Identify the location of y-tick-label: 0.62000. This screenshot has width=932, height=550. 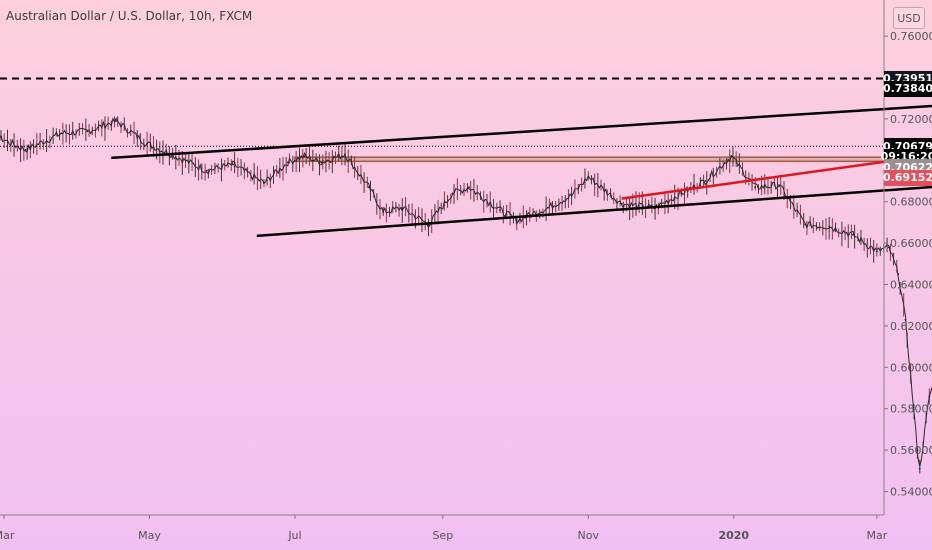
(911, 326).